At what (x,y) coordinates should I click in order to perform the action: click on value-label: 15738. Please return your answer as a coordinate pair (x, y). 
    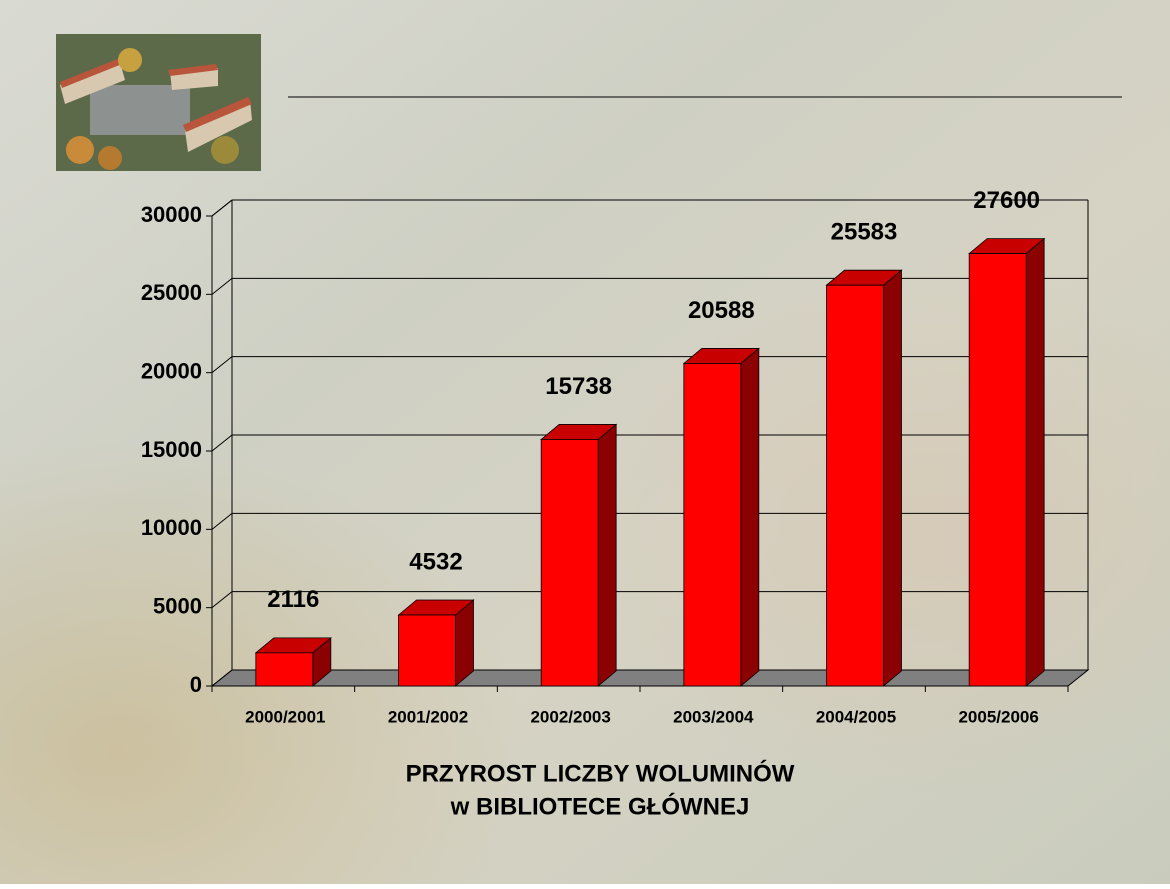
    Looking at the image, I should click on (578, 386).